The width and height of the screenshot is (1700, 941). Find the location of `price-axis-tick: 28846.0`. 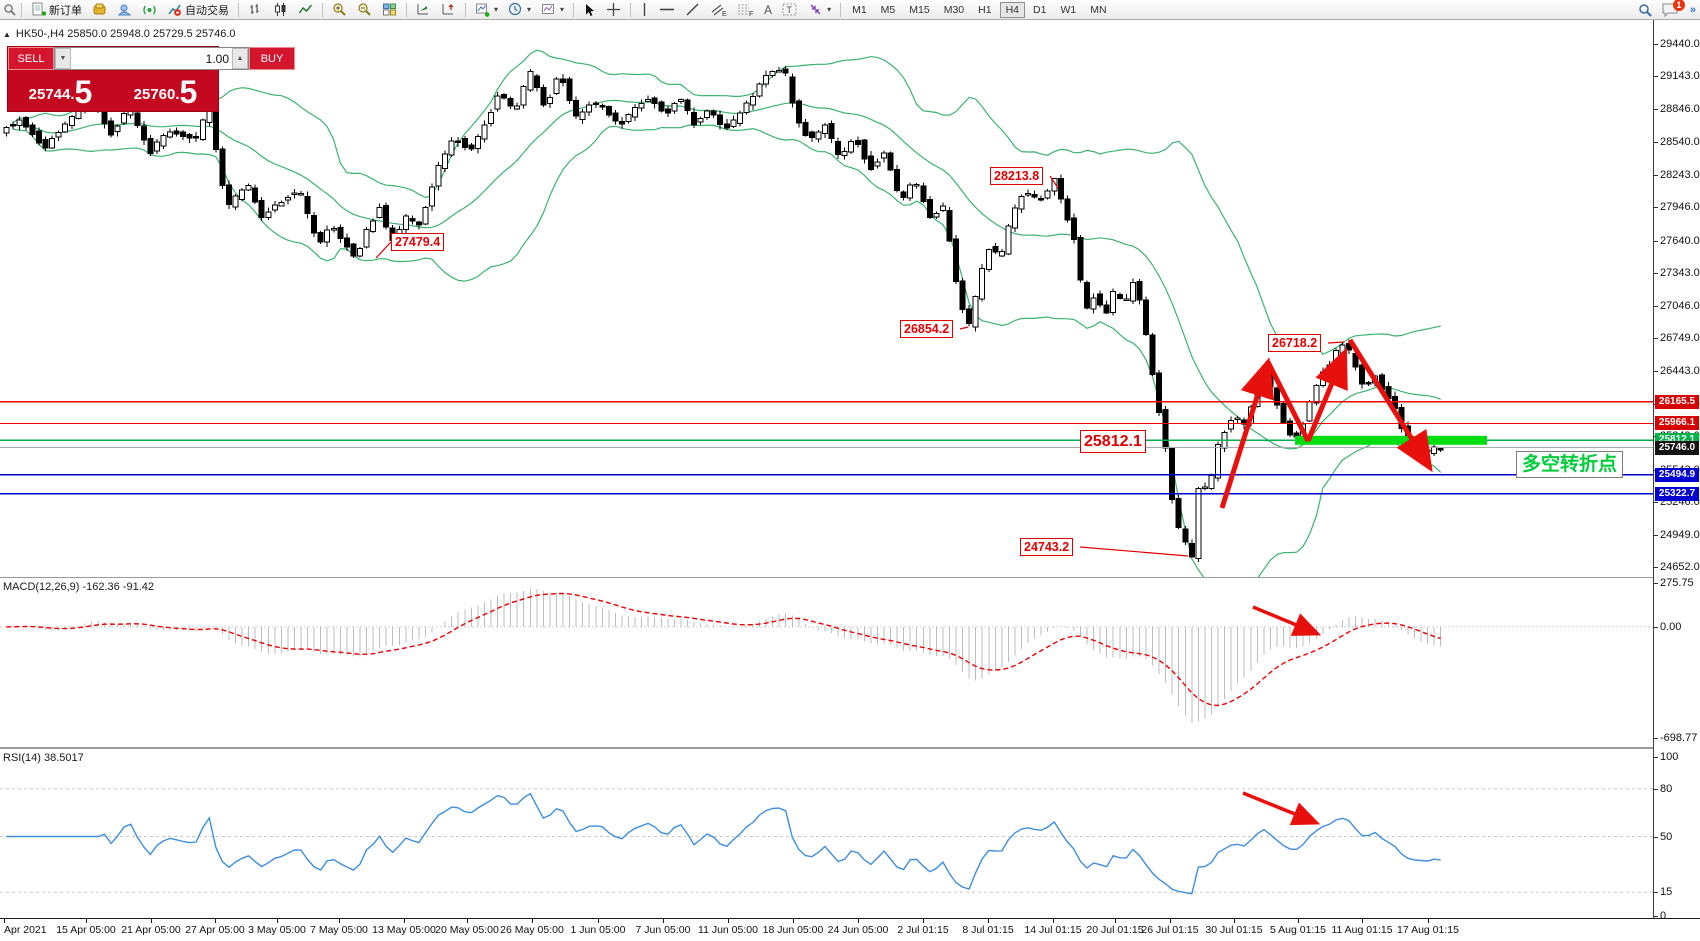

price-axis-tick: 28846.0 is located at coordinates (1680, 108).